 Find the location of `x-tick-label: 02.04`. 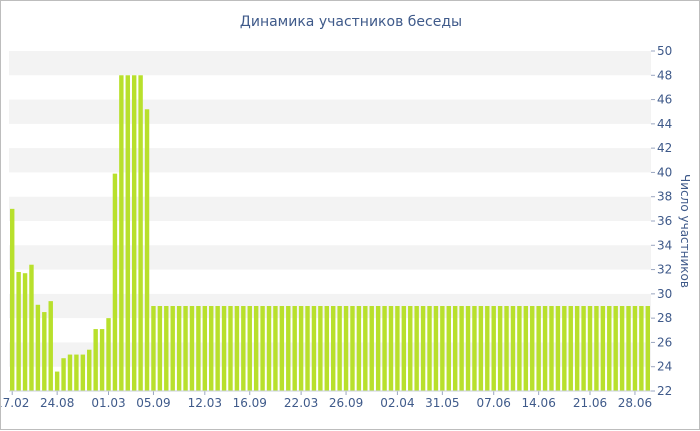

x-tick-label: 02.04 is located at coordinates (397, 403).